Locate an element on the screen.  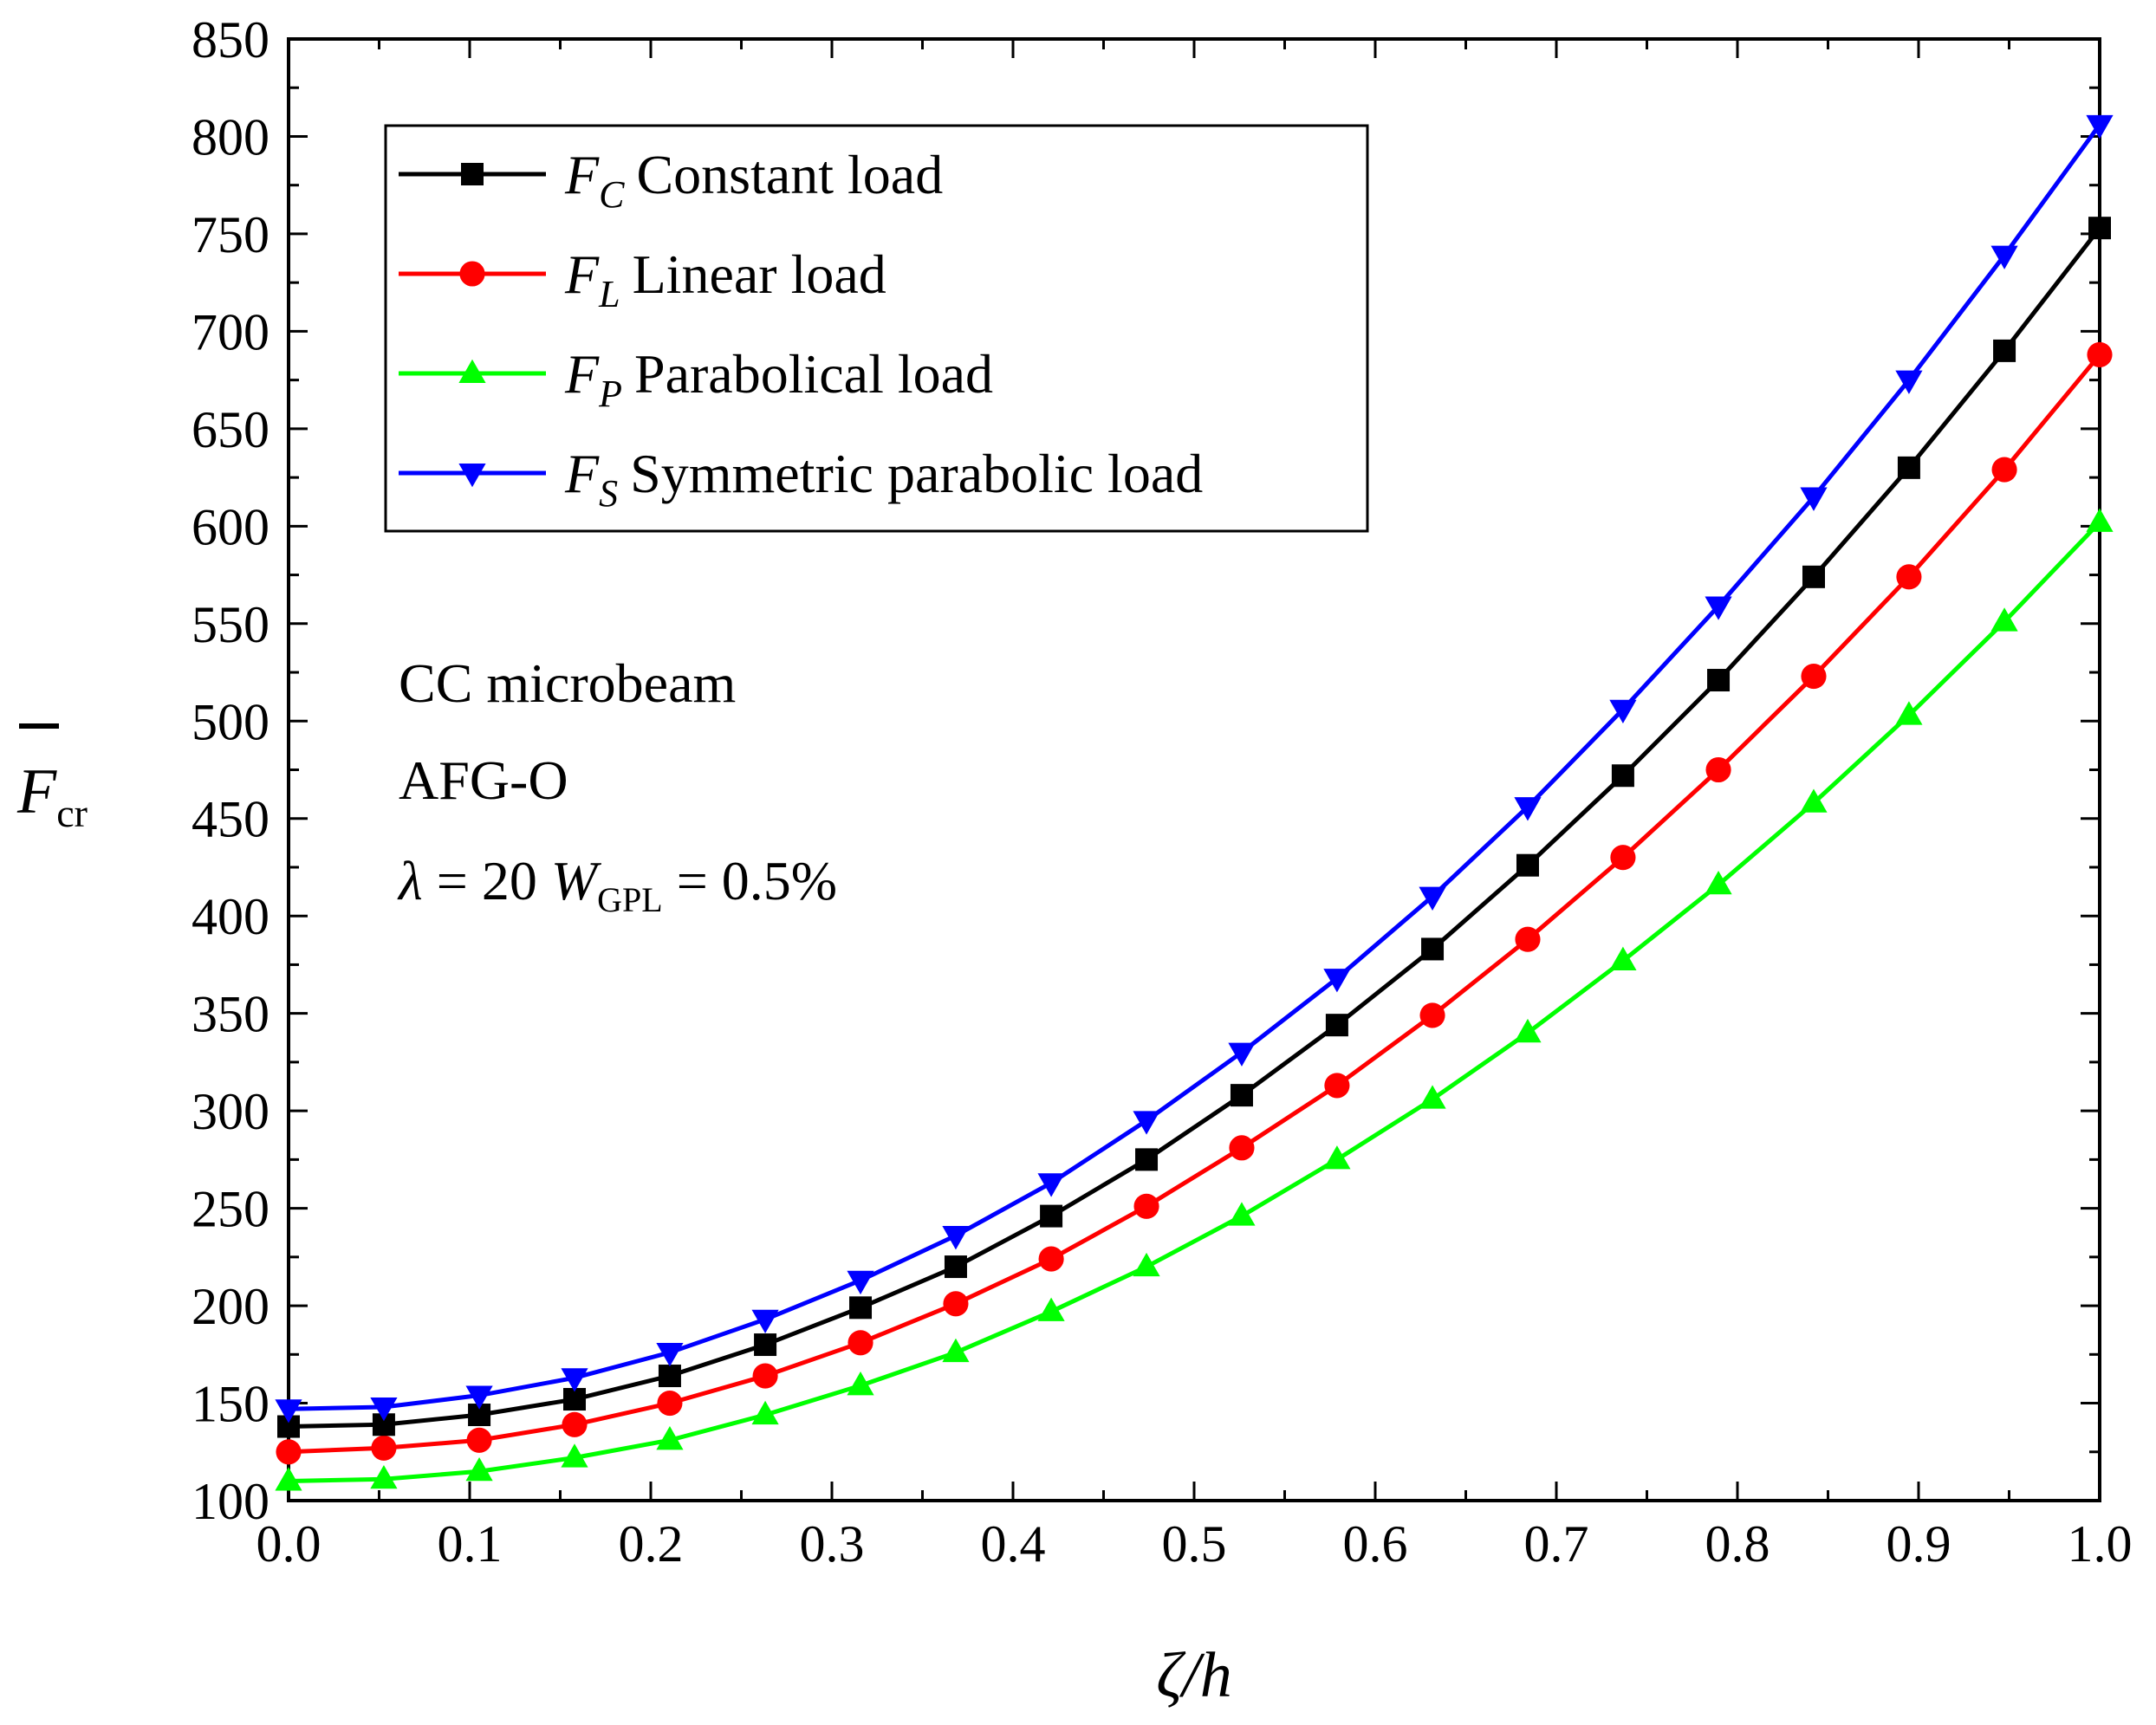
legend-box is located at coordinates (876, 328).